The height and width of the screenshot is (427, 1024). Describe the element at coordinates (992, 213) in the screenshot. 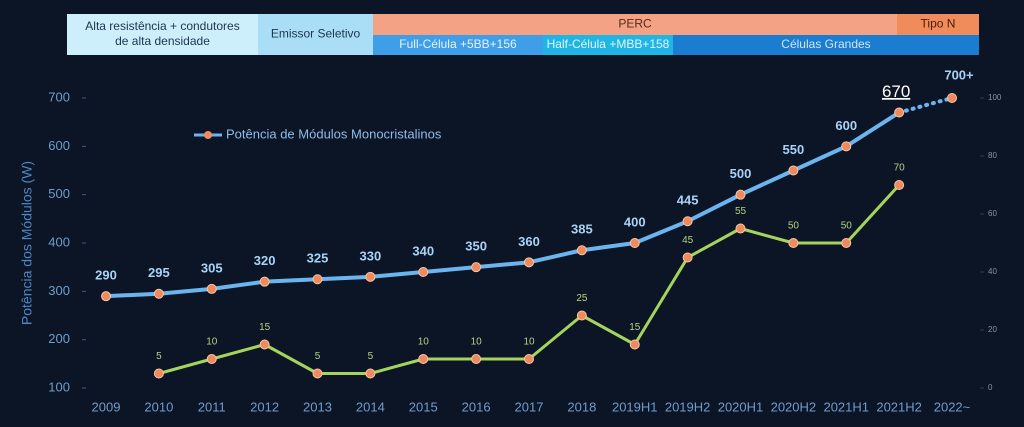

I see `y2-tick-label: 60` at that location.